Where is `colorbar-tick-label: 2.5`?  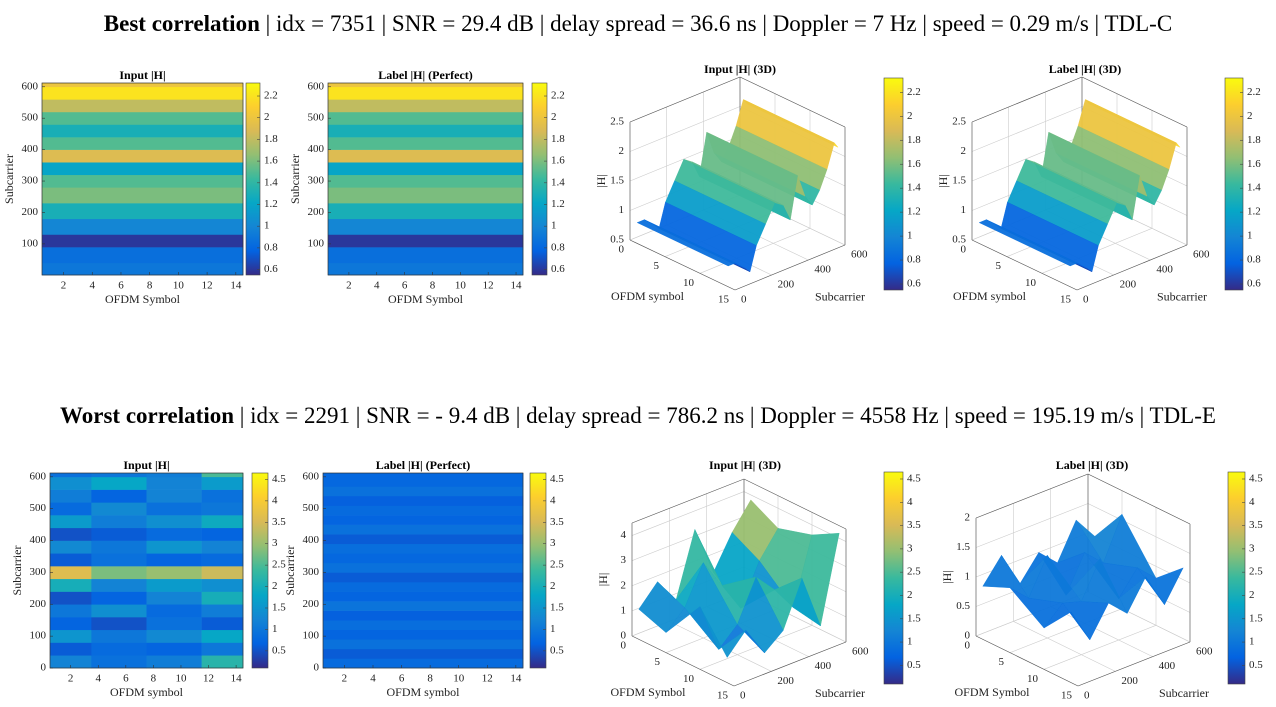 colorbar-tick-label: 2.5 is located at coordinates (914, 572).